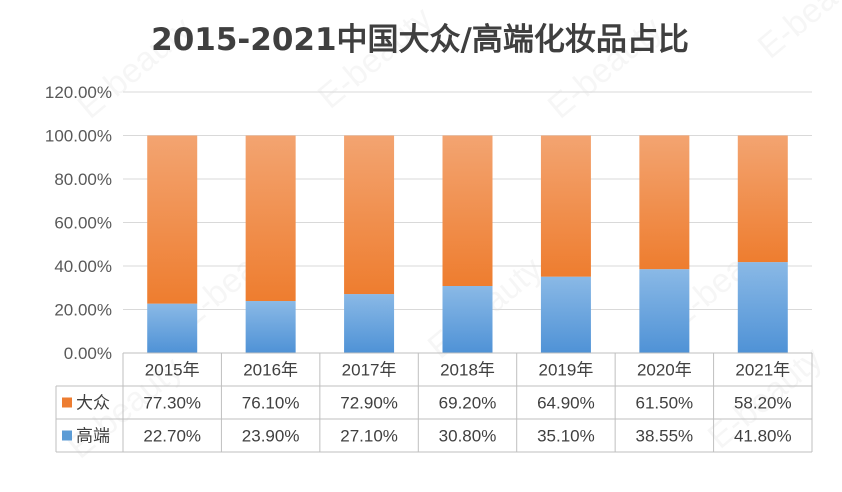 This screenshot has width=842, height=492. Describe the element at coordinates (369, 370) in the screenshot. I see `category-label: 2017年` at that location.